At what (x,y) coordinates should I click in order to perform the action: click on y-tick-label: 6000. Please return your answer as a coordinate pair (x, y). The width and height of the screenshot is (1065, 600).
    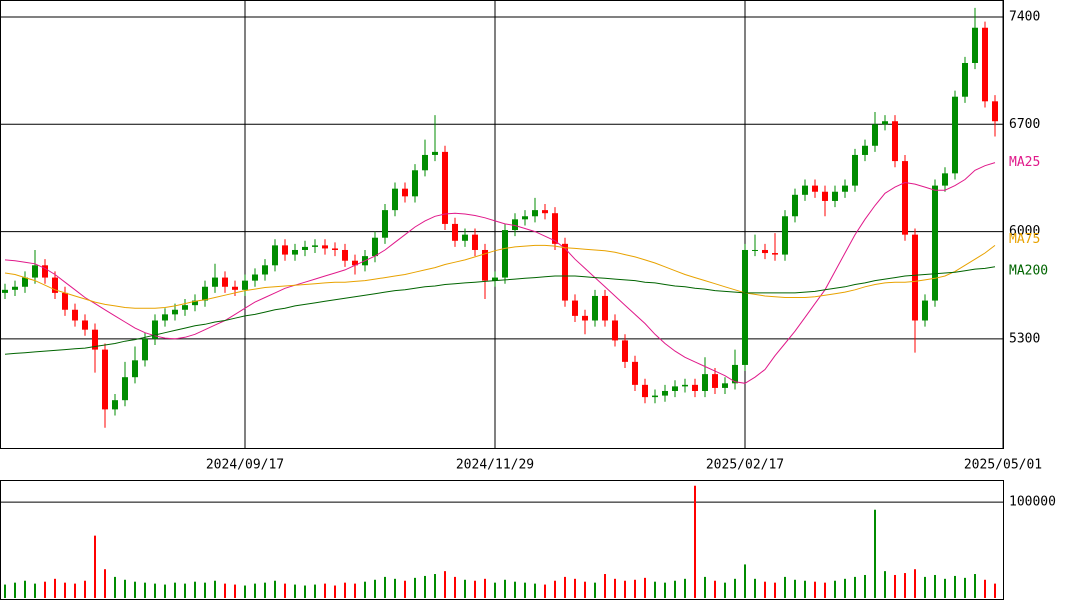
    Looking at the image, I should click on (1024, 231).